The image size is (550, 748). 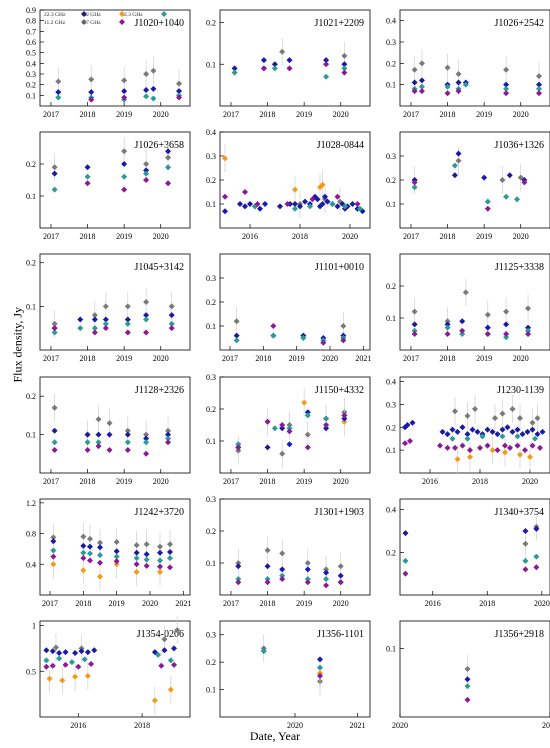 What do you see at coordinates (160, 634) in the screenshot?
I see `panel-title: J1354-0206` at bounding box center [160, 634].